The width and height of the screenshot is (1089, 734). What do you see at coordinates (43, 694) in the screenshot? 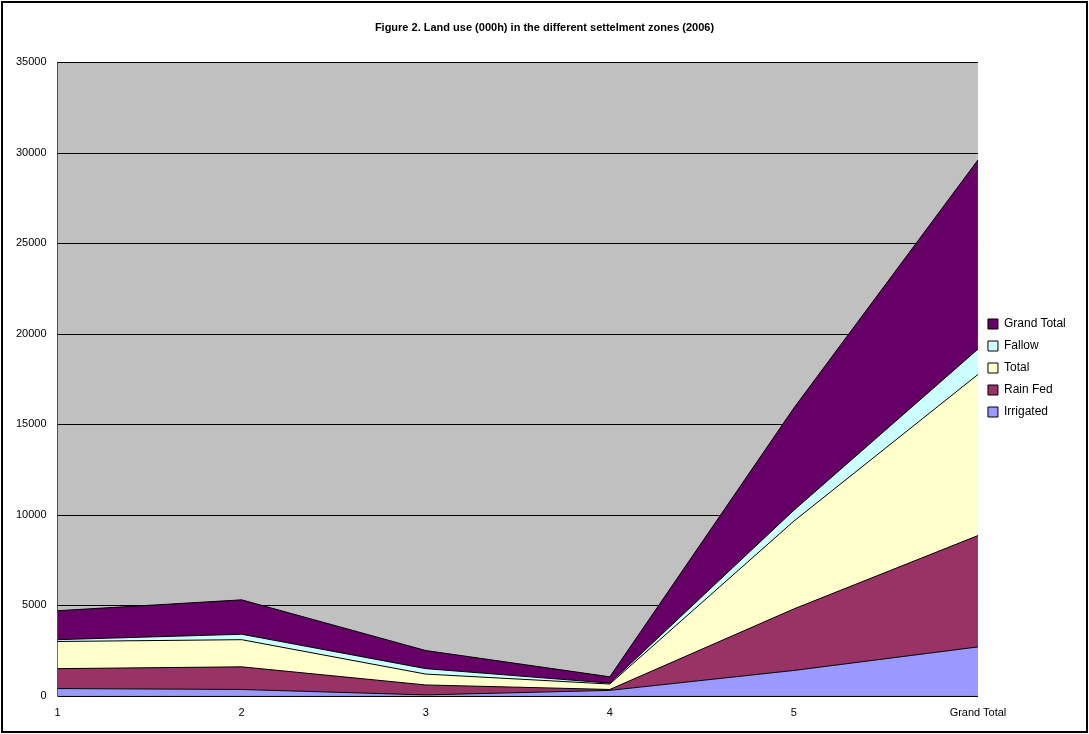
I see `y-tick-label: 0` at bounding box center [43, 694].